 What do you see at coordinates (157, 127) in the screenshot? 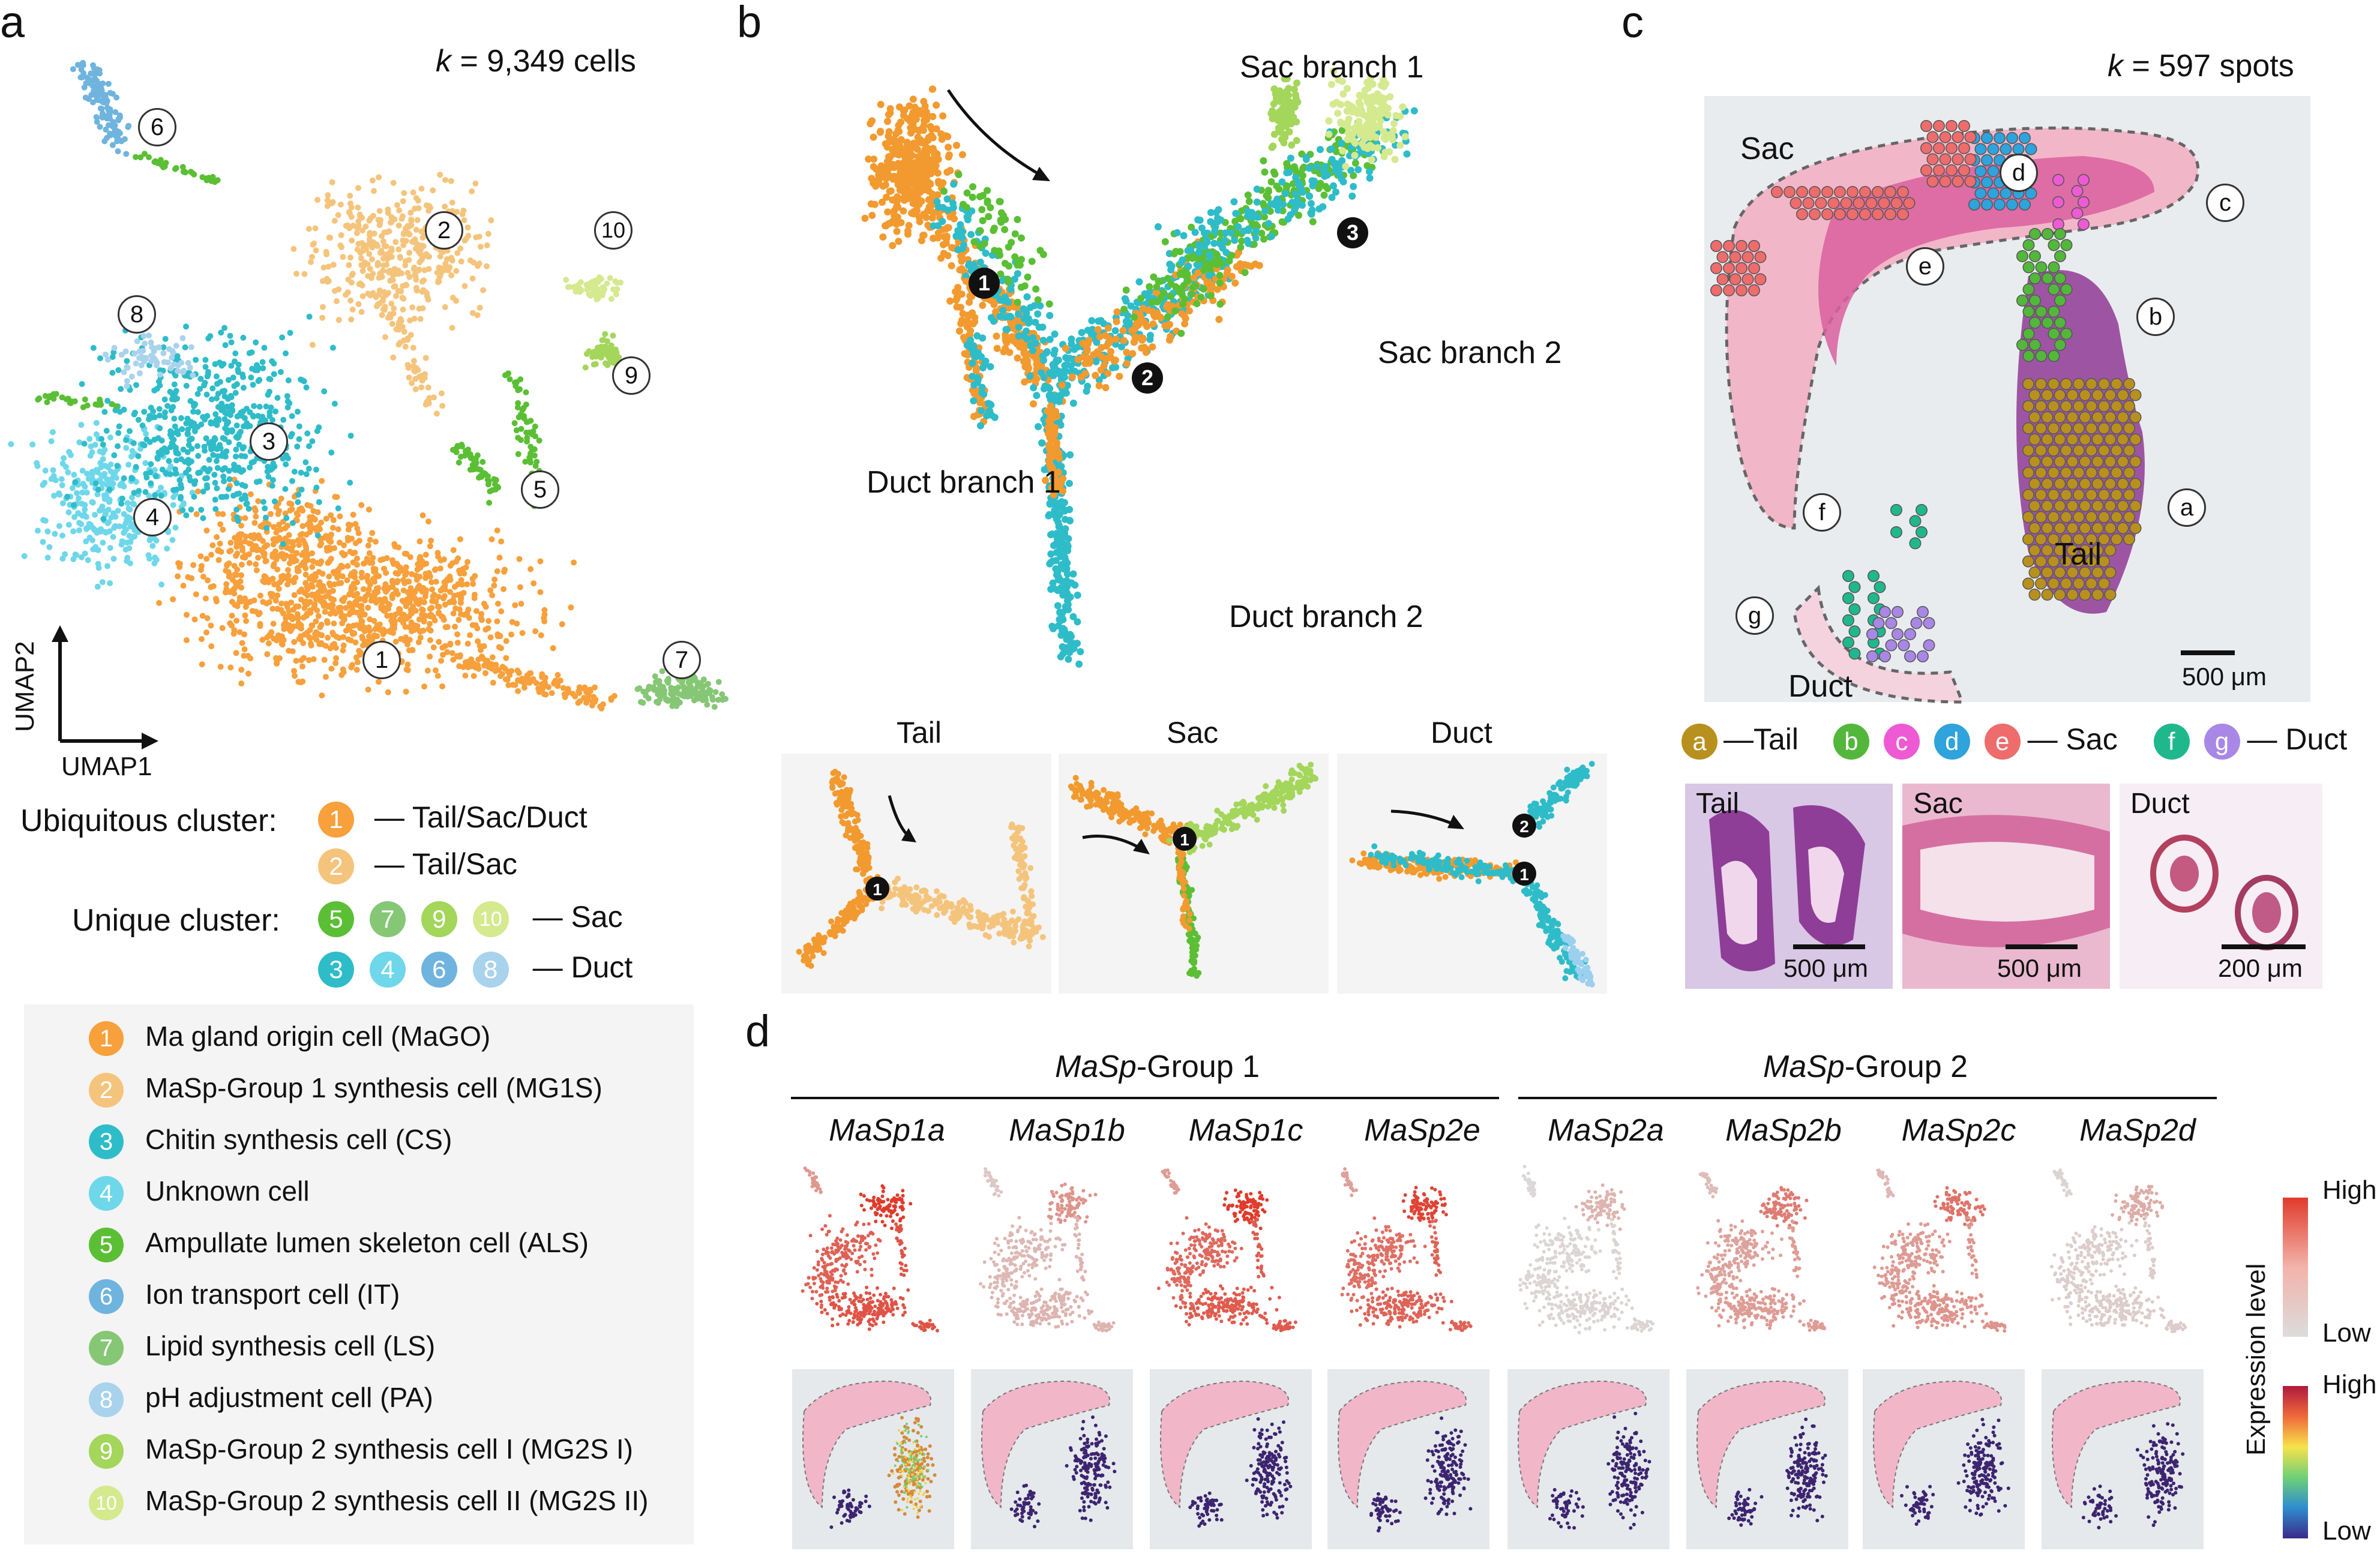
I see `cluster-label-6: 6` at bounding box center [157, 127].